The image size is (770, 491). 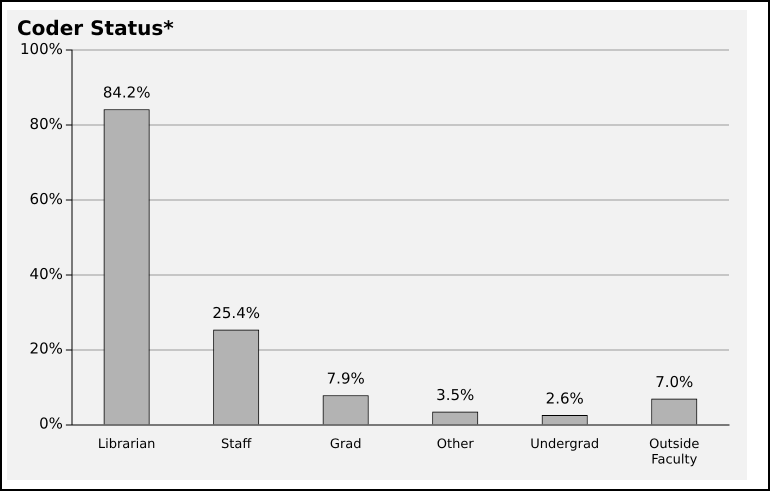 What do you see at coordinates (345, 379) in the screenshot?
I see `data-label: 7.9%` at bounding box center [345, 379].